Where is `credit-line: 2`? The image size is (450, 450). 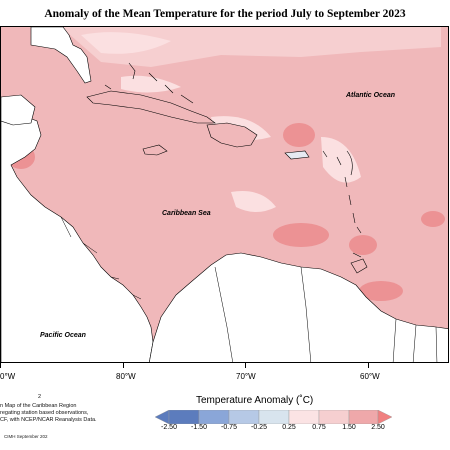
credit-line: 2 is located at coordinates (40, 397).